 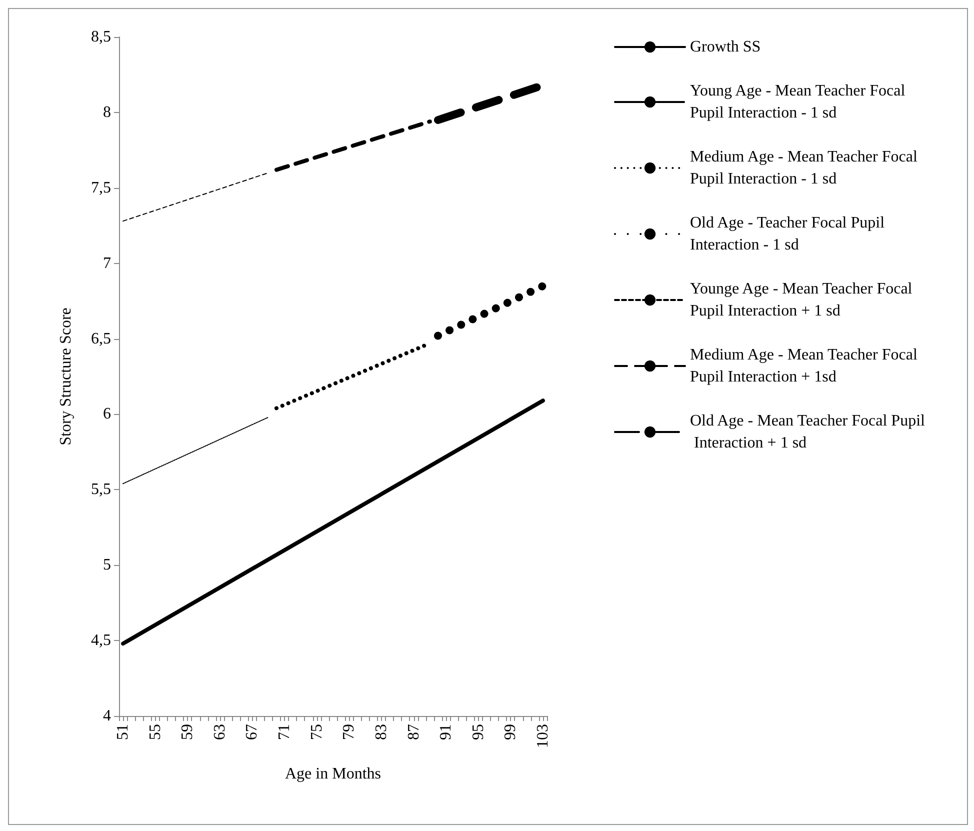 I want to click on x-tick-label: 103, so click(x=543, y=736).